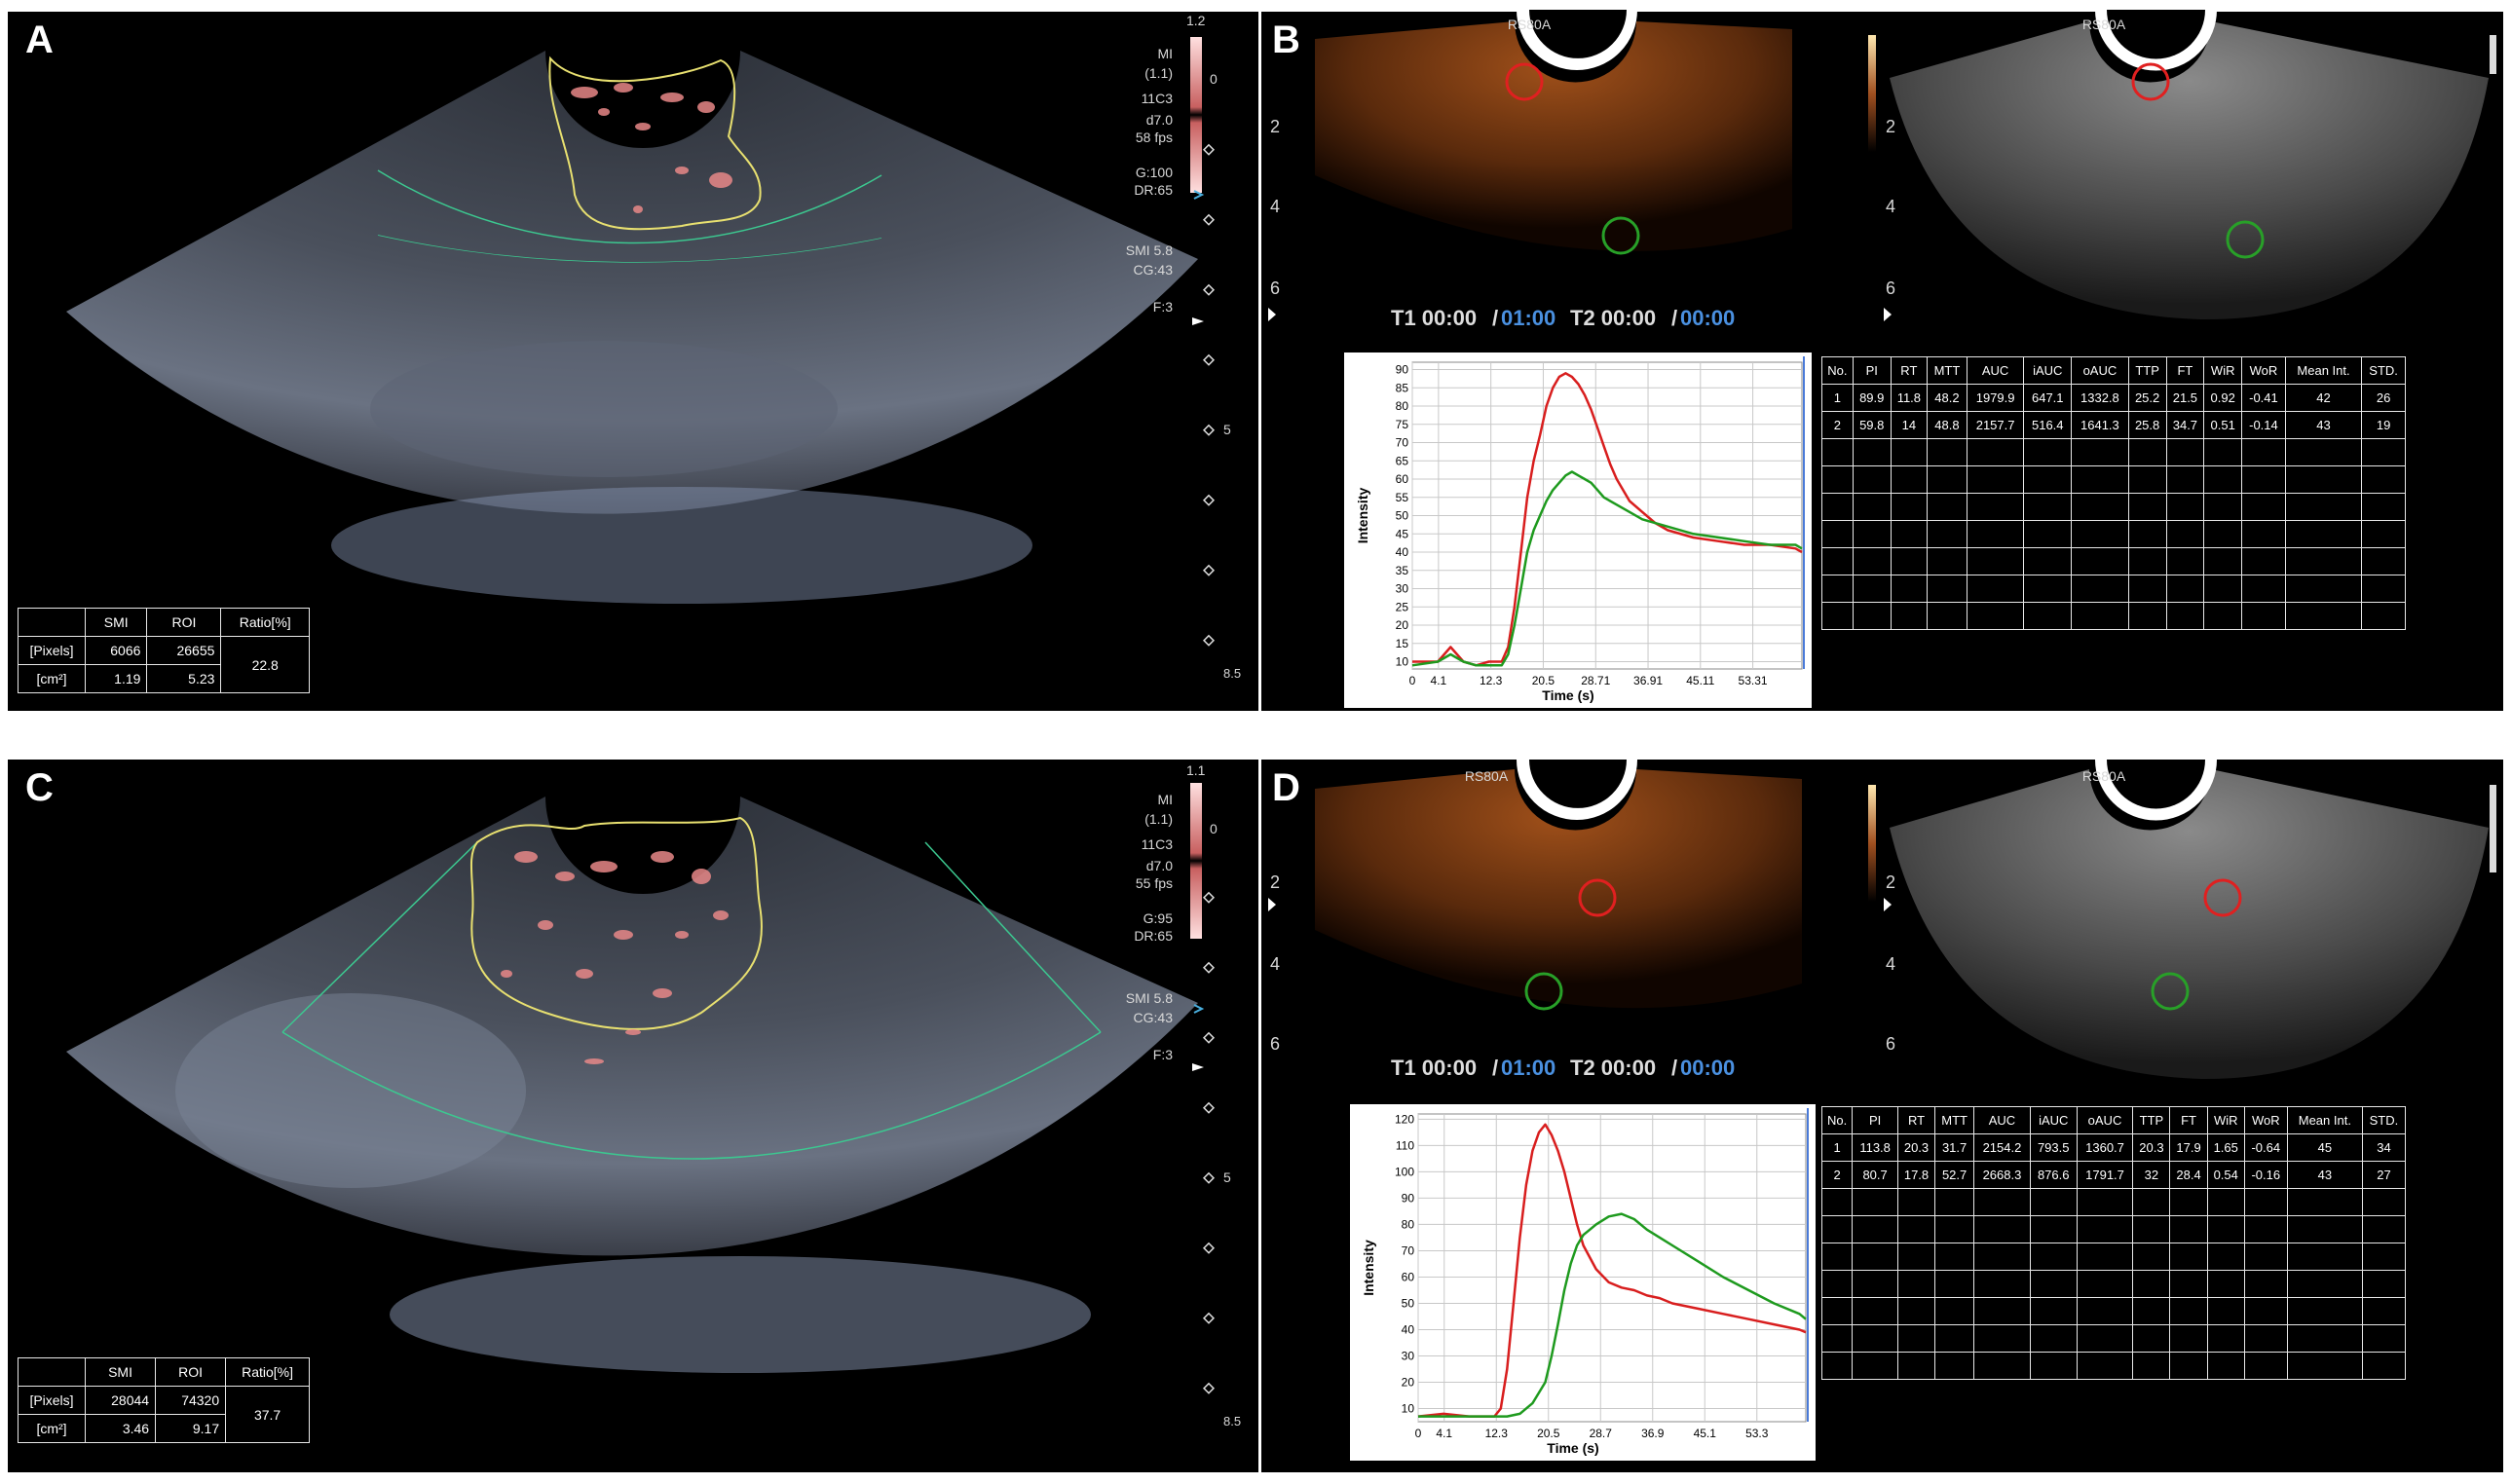 The width and height of the screenshot is (2511, 1484). What do you see at coordinates (1595, 680) in the screenshot?
I see `x-tick-label: 28.71` at bounding box center [1595, 680].